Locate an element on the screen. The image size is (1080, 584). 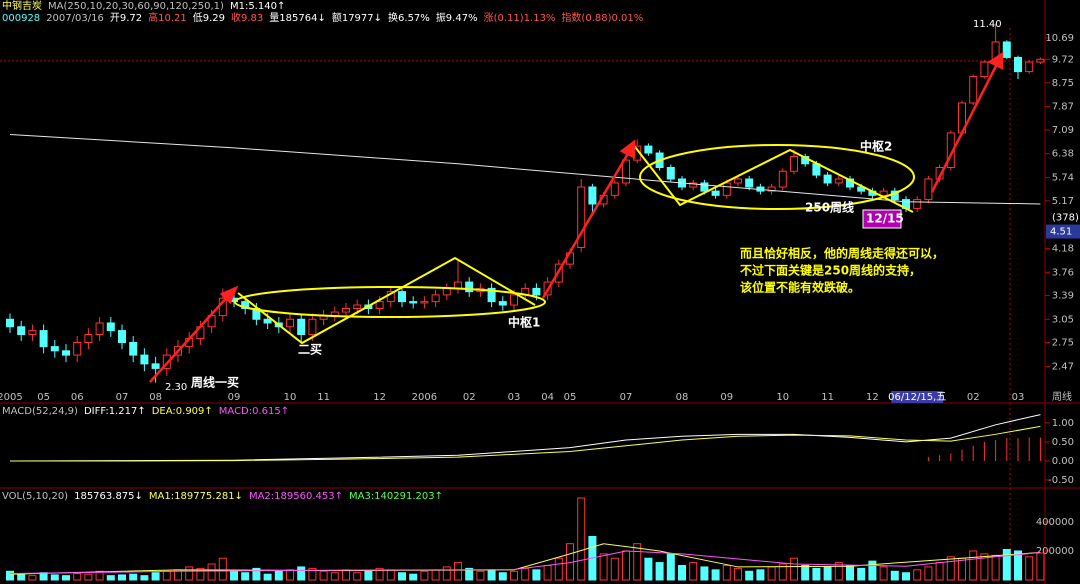
header-item: MACD(52,24,9) is located at coordinates (40, 411).